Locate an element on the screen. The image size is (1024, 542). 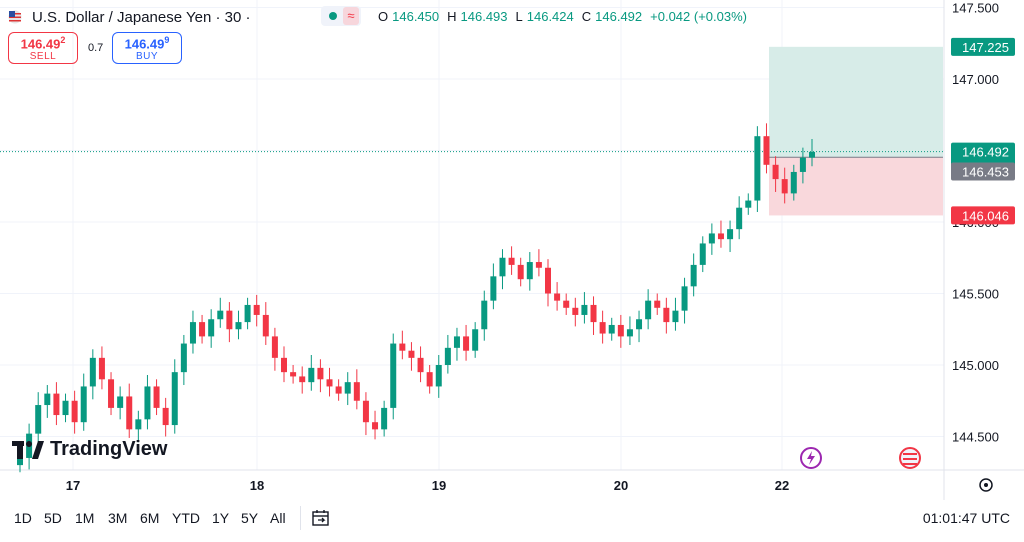
timeframe-1y: 1Y is located at coordinates (221, 518).